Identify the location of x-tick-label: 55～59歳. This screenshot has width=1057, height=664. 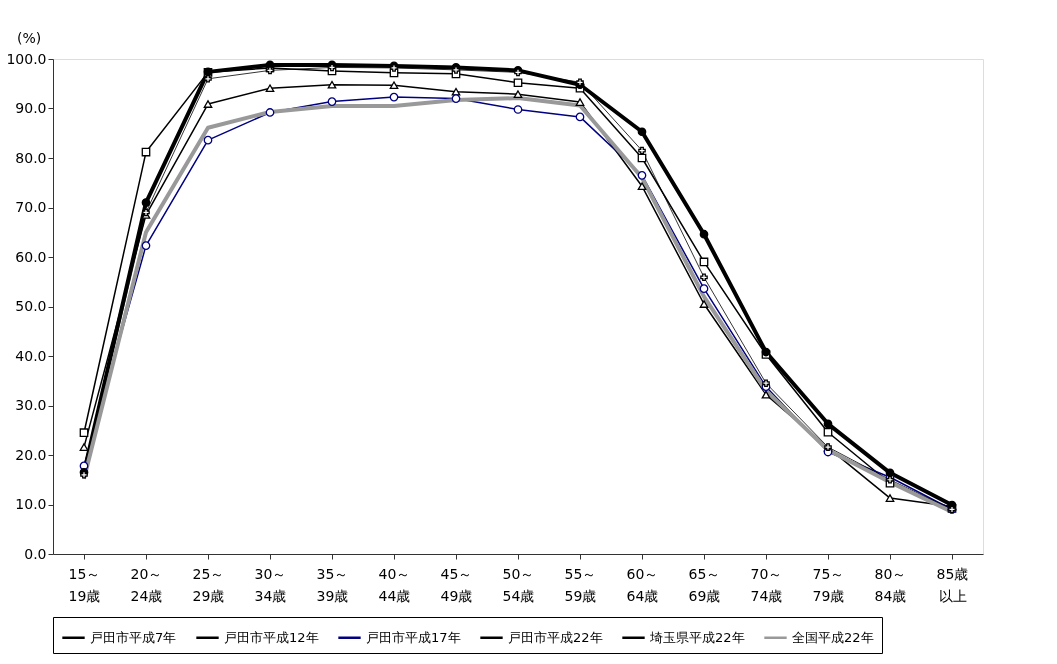
(580, 584).